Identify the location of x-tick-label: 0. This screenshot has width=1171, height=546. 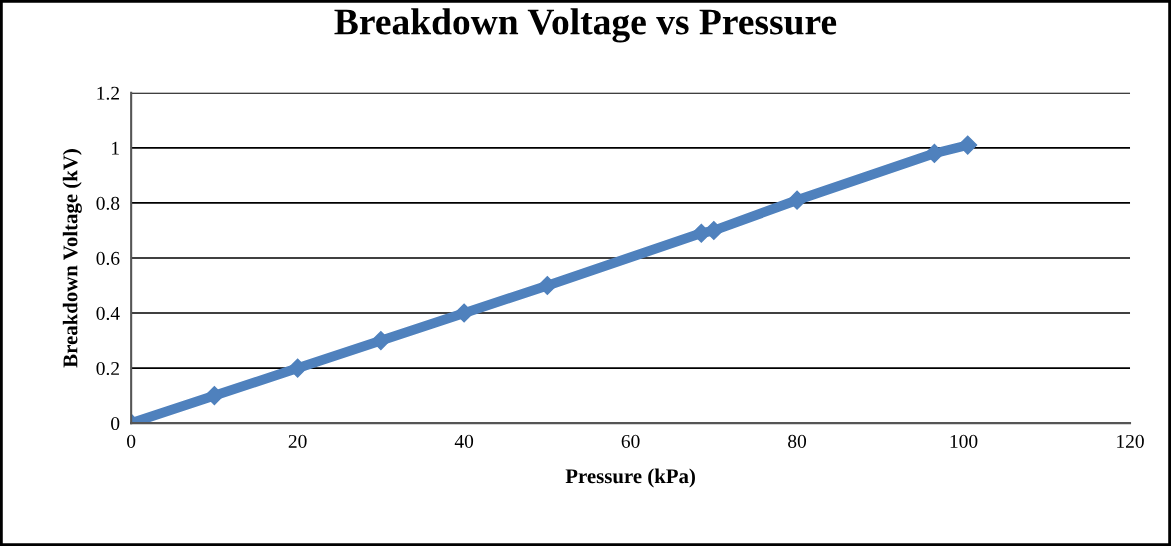
(131, 441).